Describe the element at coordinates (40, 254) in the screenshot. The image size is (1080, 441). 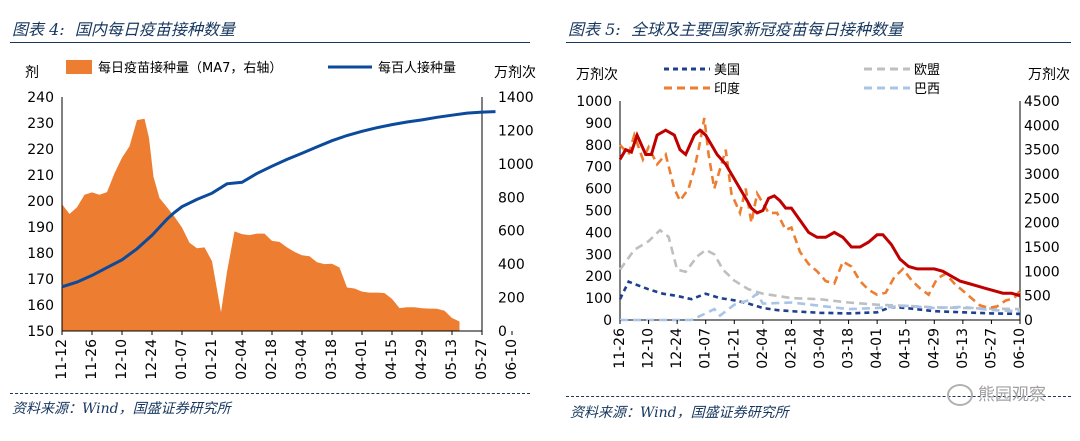
I see `left-tick-label: 180` at that location.